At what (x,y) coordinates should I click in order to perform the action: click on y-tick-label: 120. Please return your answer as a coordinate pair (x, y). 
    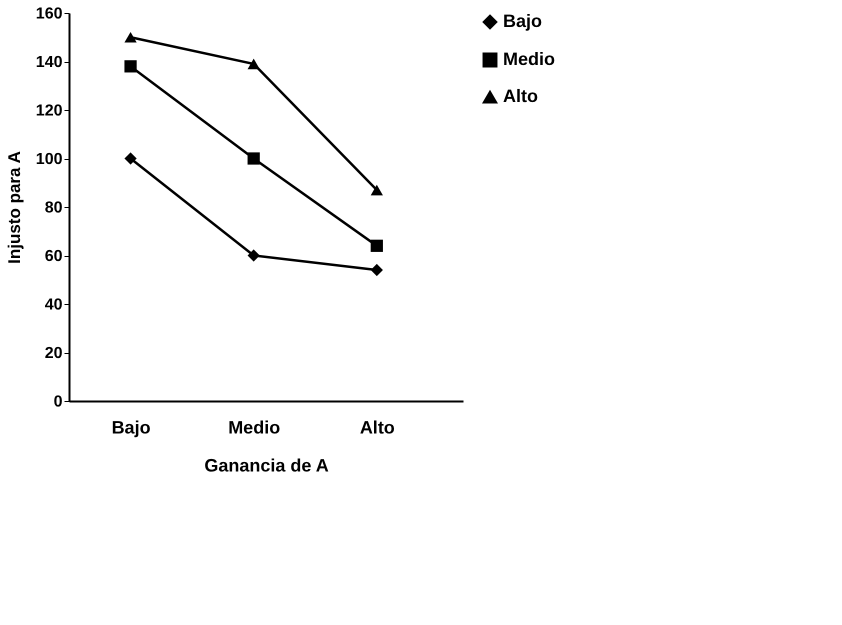
    Looking at the image, I should click on (49, 111).